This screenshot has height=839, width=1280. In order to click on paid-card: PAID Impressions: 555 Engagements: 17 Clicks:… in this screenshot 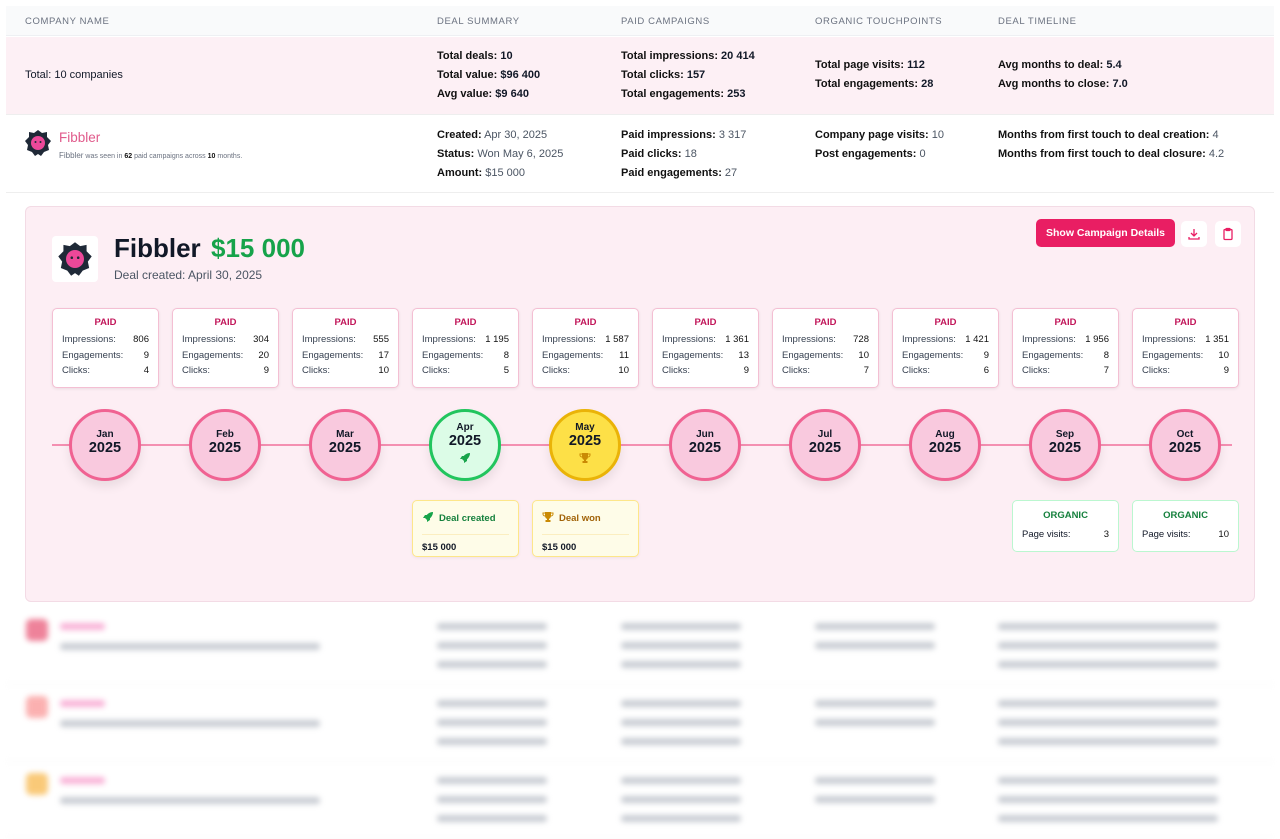, I will do `click(345, 348)`.